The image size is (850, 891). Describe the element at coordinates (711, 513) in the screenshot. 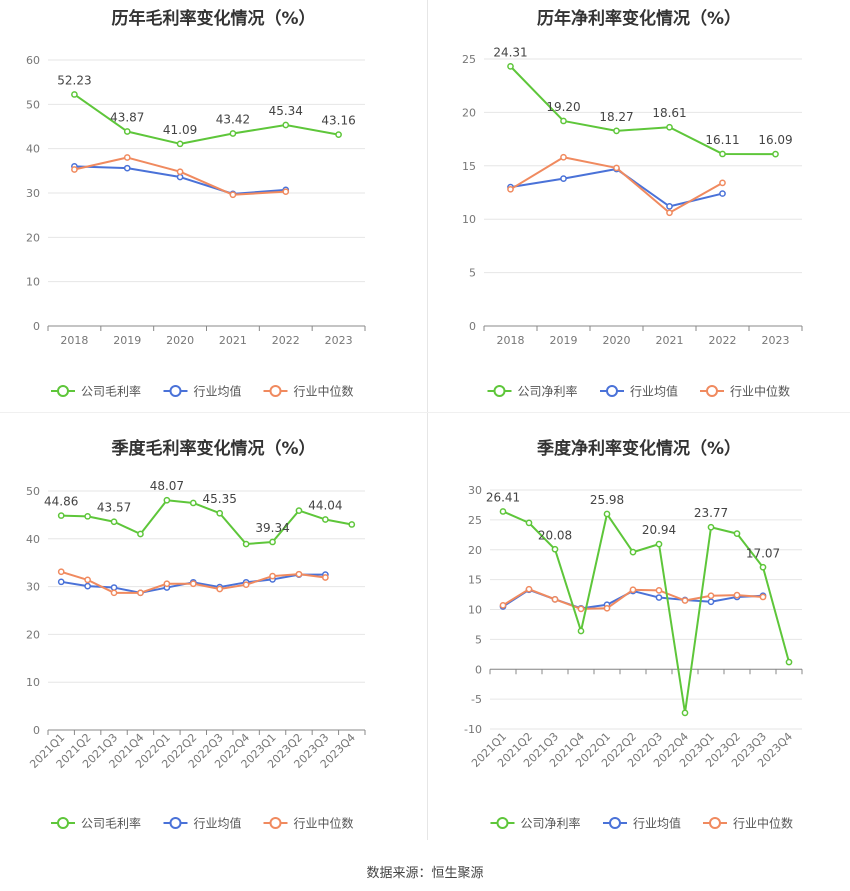

I see `data-label: 23.77` at that location.